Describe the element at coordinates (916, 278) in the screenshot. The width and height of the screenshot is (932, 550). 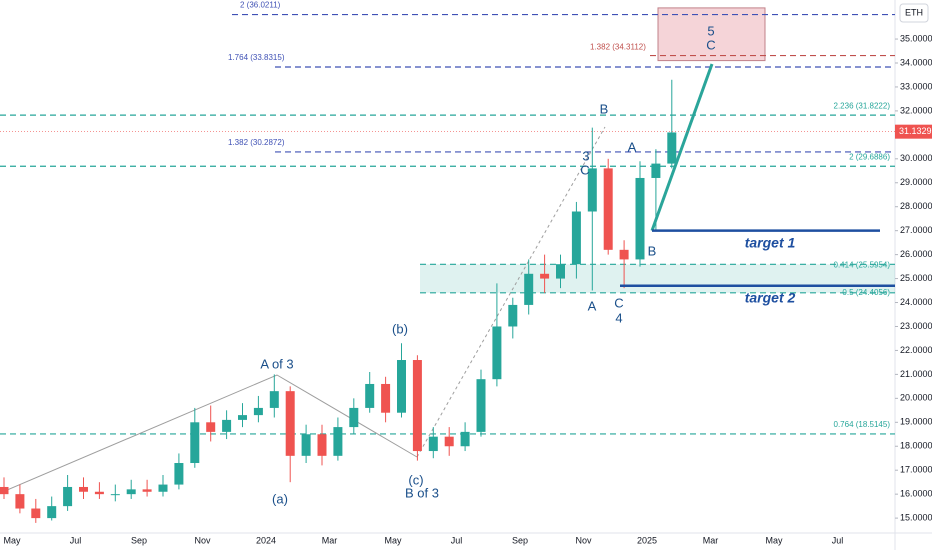
I see `y-tick-label: 25.0000` at that location.